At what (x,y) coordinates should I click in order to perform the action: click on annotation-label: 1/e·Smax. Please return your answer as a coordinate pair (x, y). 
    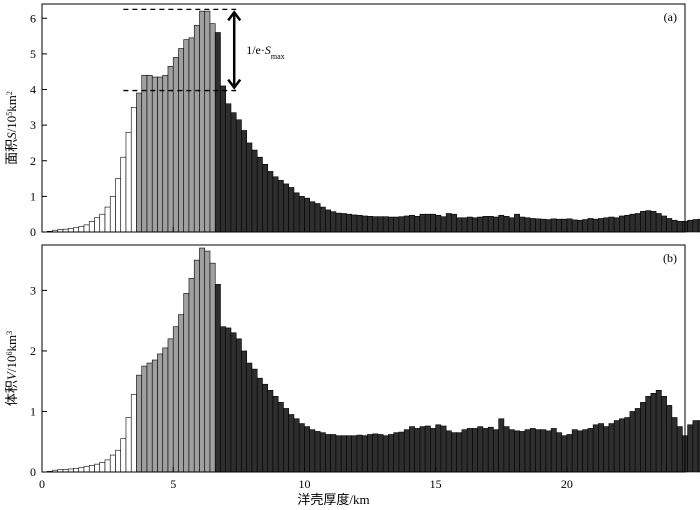
    Looking at the image, I should click on (265, 52).